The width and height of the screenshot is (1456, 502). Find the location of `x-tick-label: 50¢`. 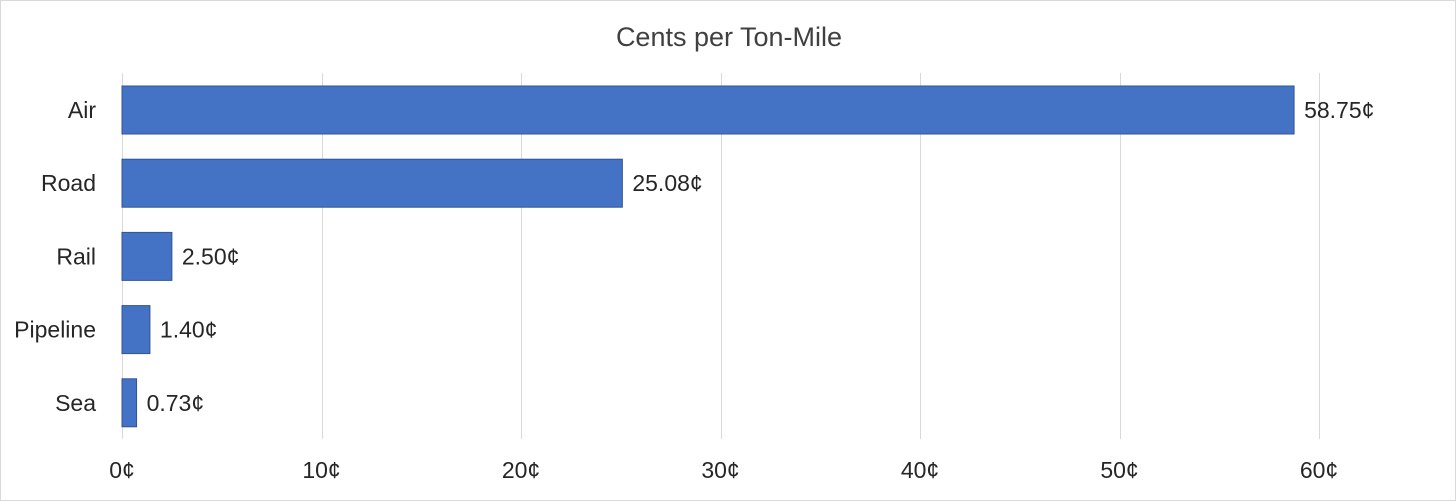

x-tick-label: 50¢ is located at coordinates (1119, 470).